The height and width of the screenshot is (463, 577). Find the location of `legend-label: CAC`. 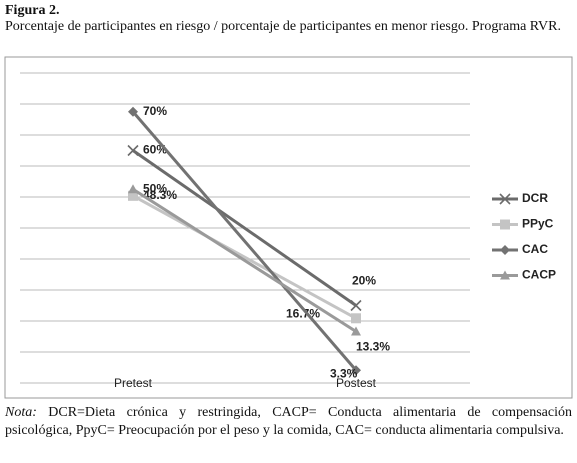

legend-label: CAC is located at coordinates (535, 249).